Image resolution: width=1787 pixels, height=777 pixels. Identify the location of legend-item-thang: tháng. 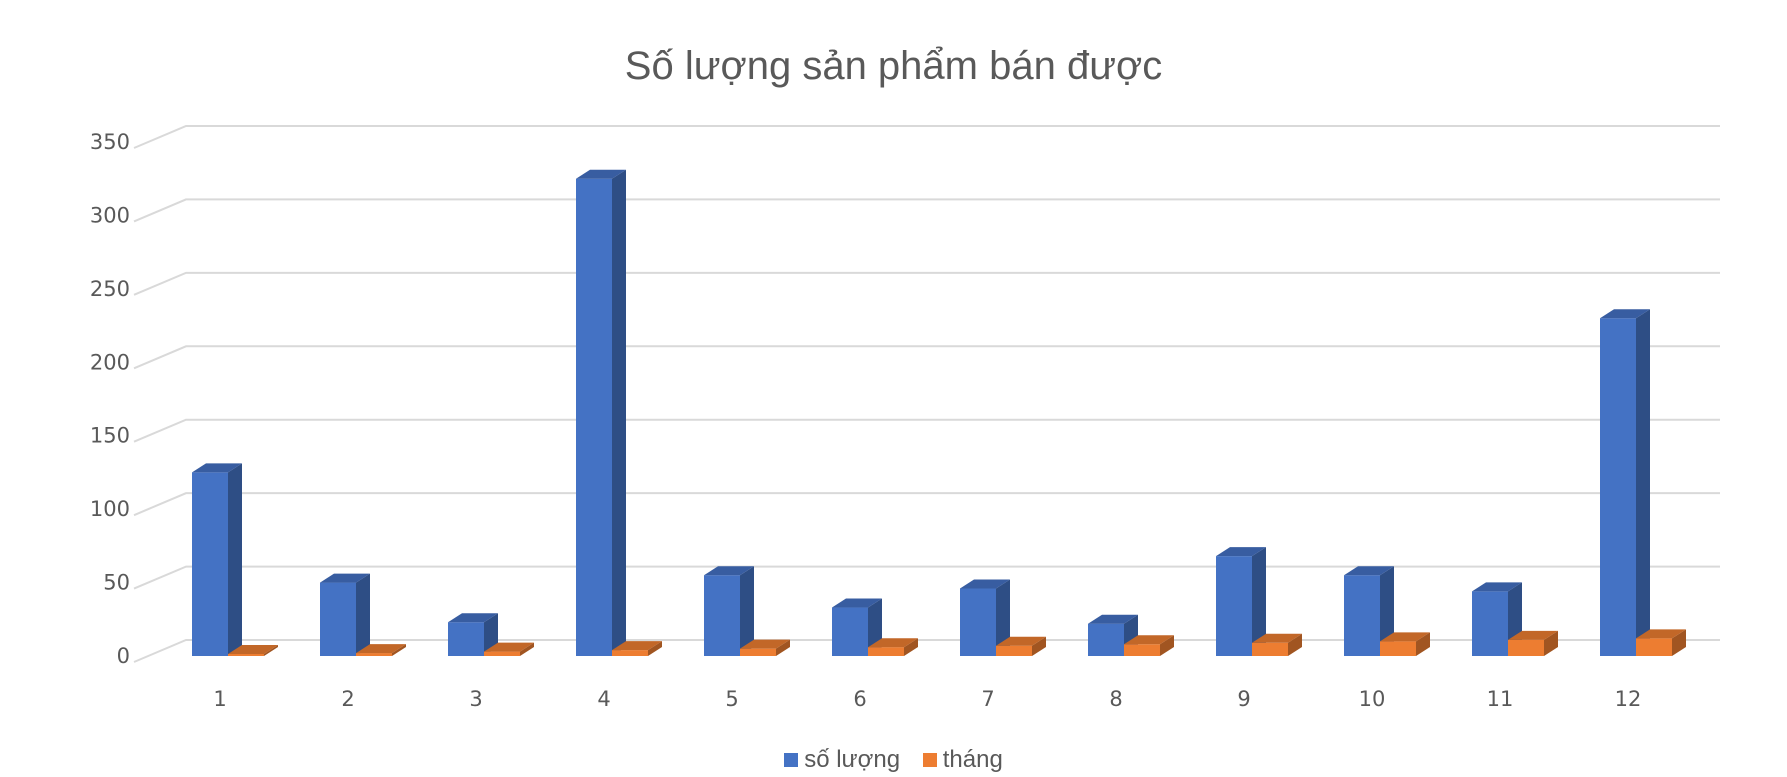
(962, 760).